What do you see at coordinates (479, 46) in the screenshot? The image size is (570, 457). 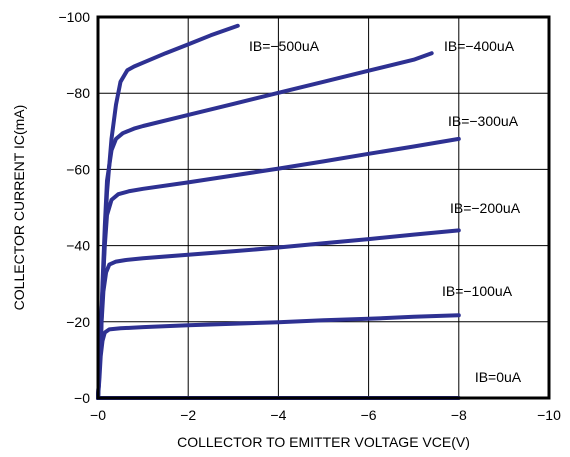 I see `curve-label: IB=−400uA` at bounding box center [479, 46].